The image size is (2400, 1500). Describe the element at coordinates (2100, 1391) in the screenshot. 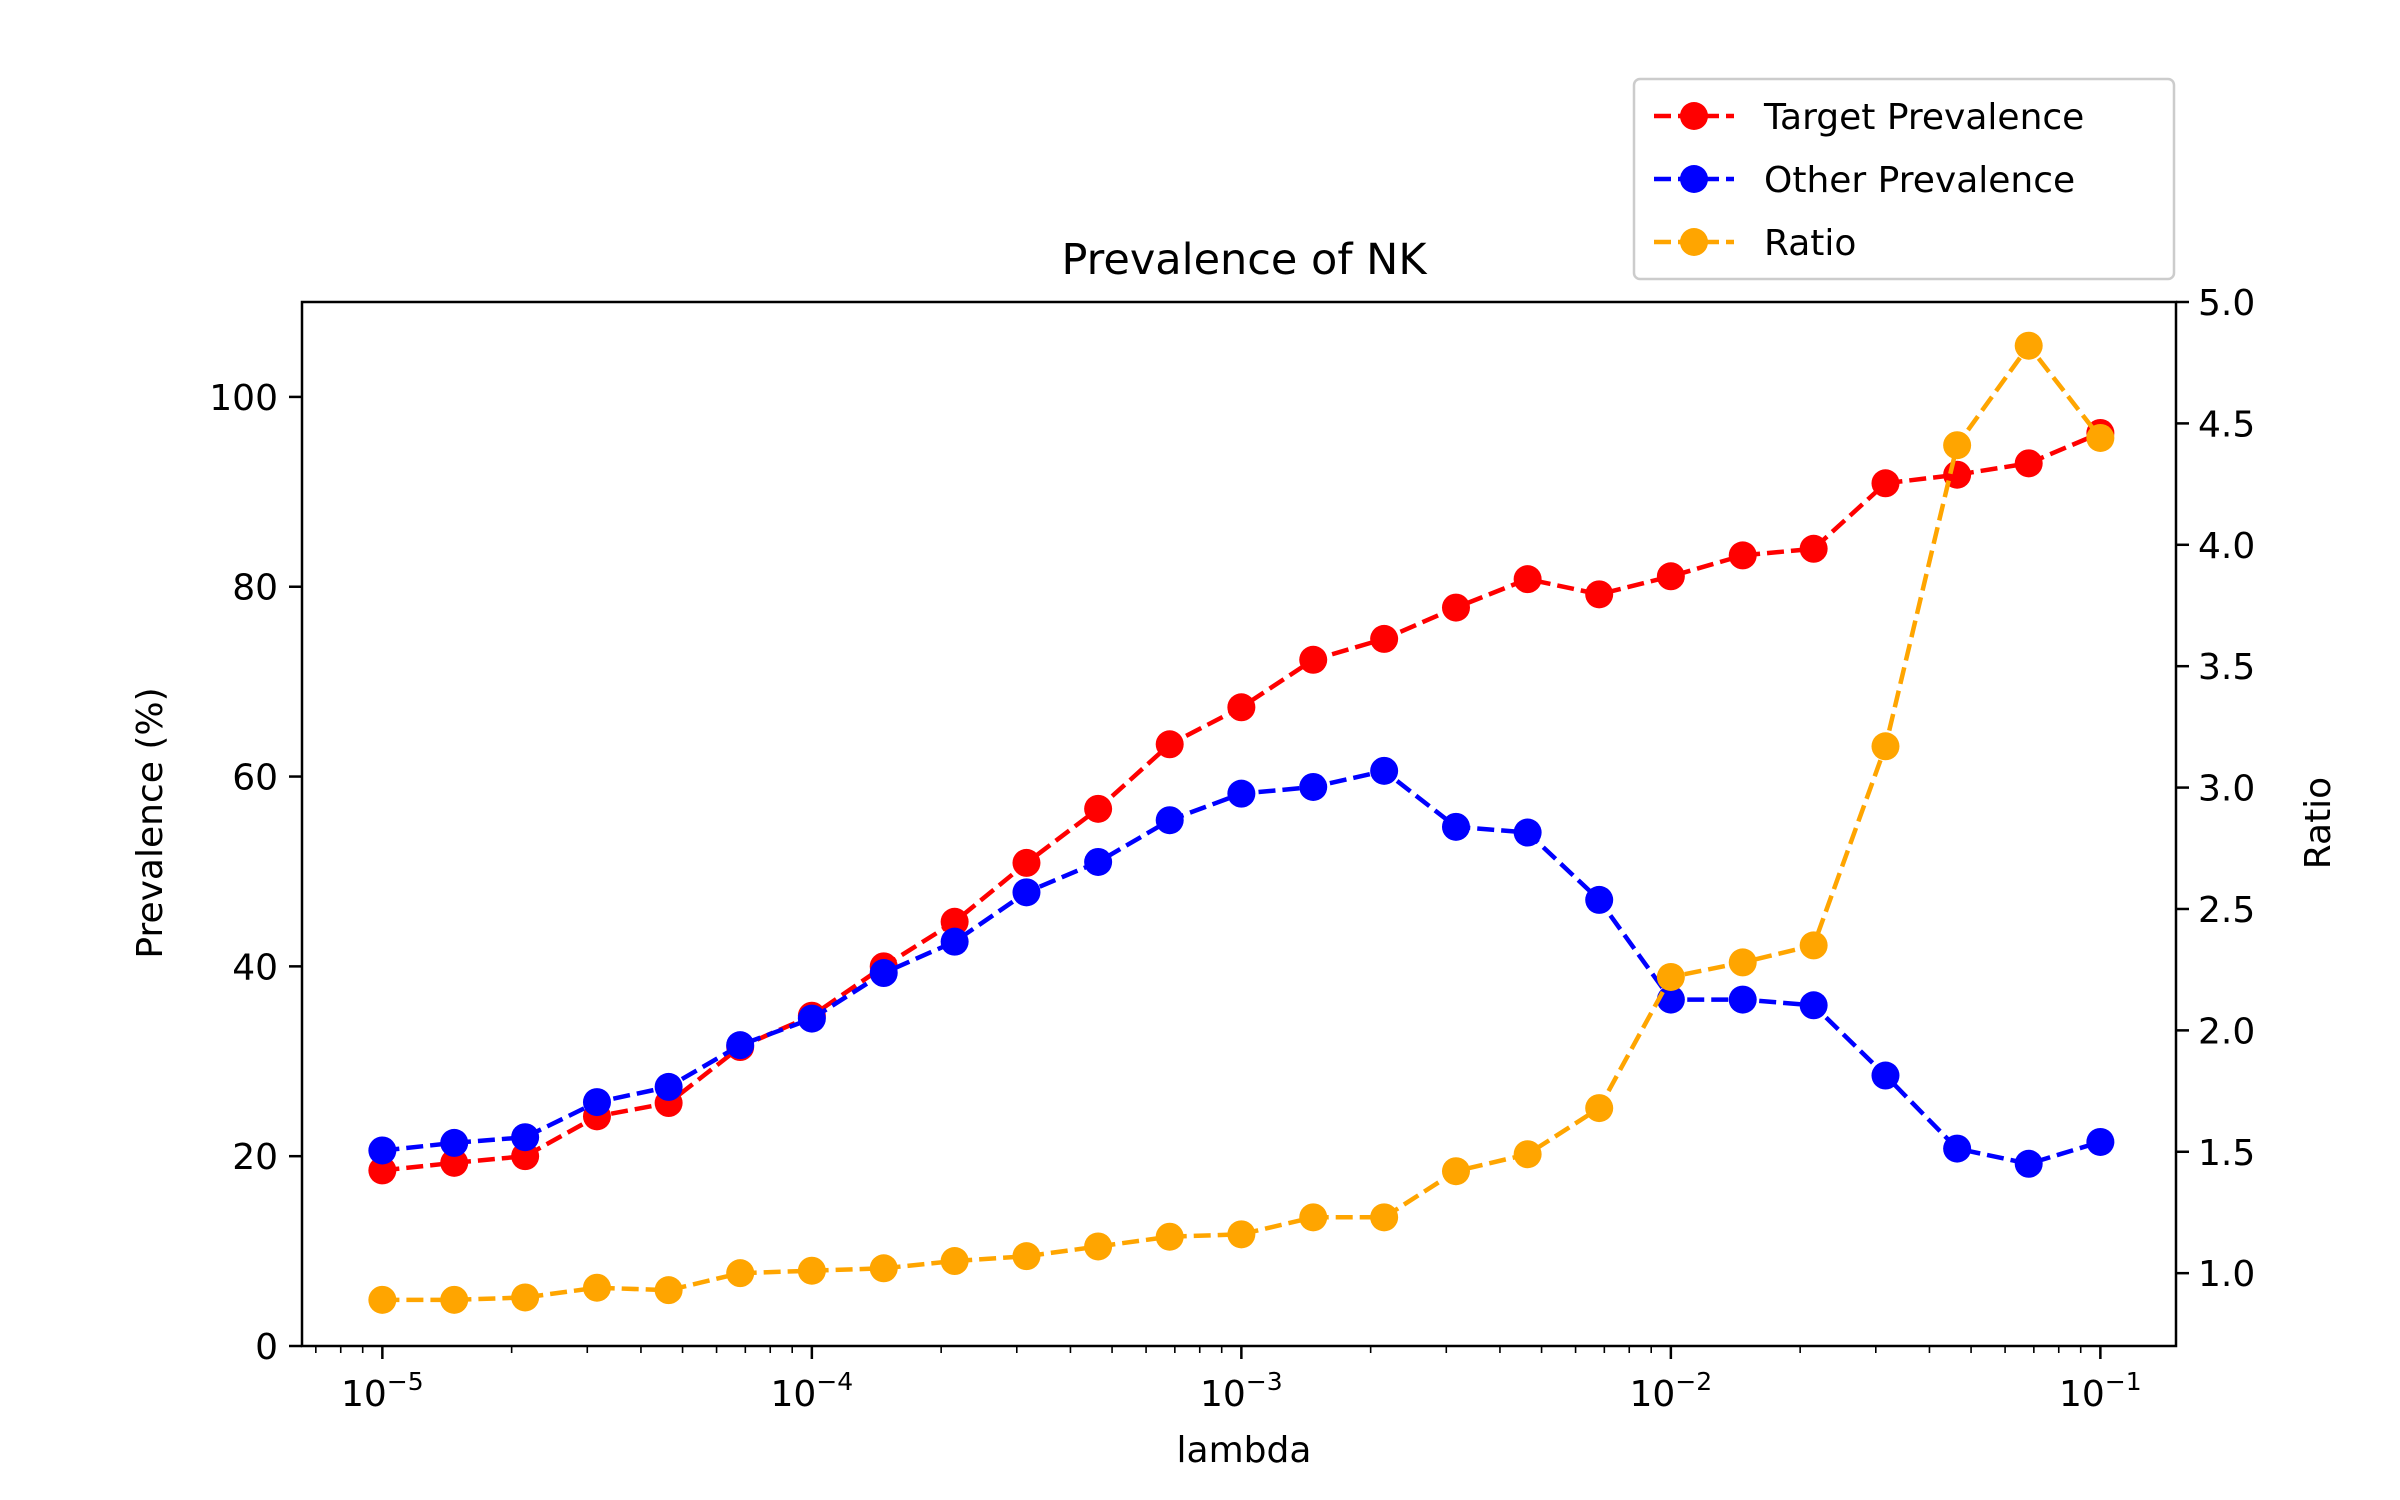

I see `x-tick-label-4: 10⁻¹` at that location.